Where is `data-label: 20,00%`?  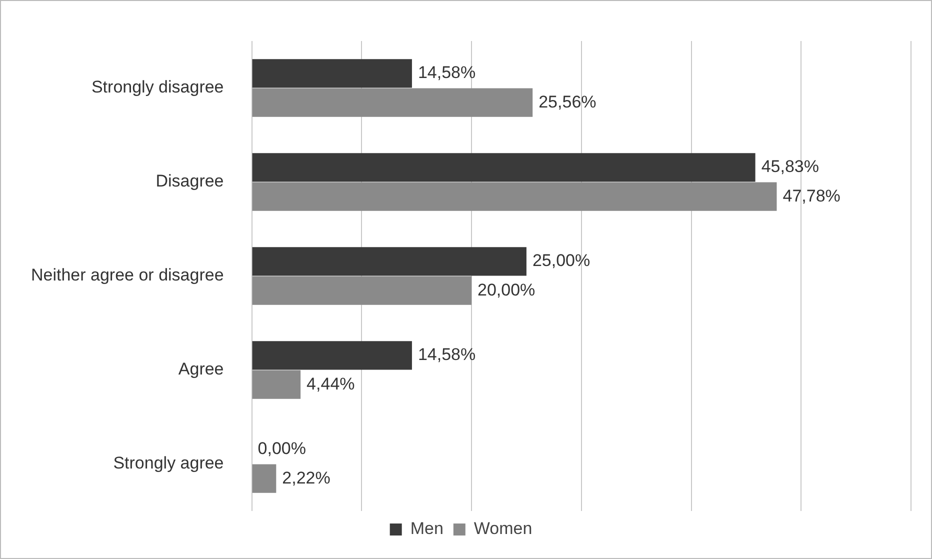 data-label: 20,00% is located at coordinates (507, 290).